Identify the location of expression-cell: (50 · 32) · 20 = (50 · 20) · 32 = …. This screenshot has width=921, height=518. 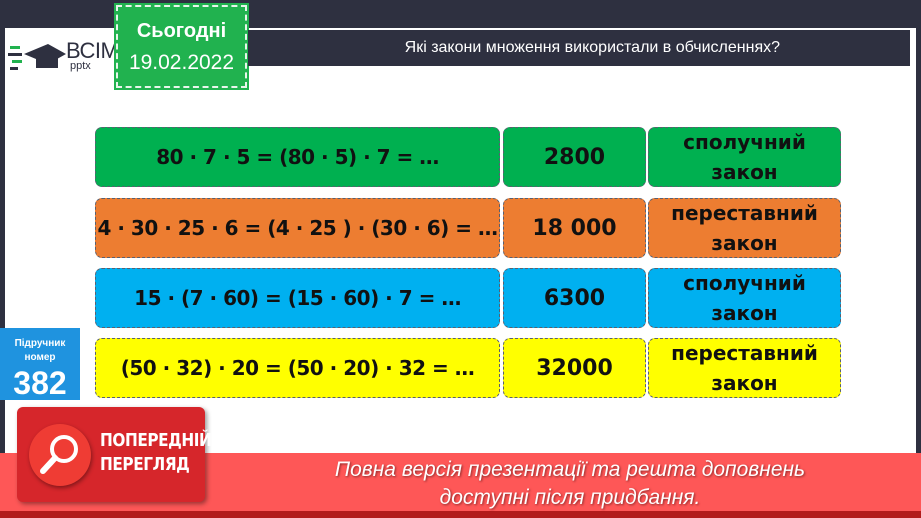
(297, 368).